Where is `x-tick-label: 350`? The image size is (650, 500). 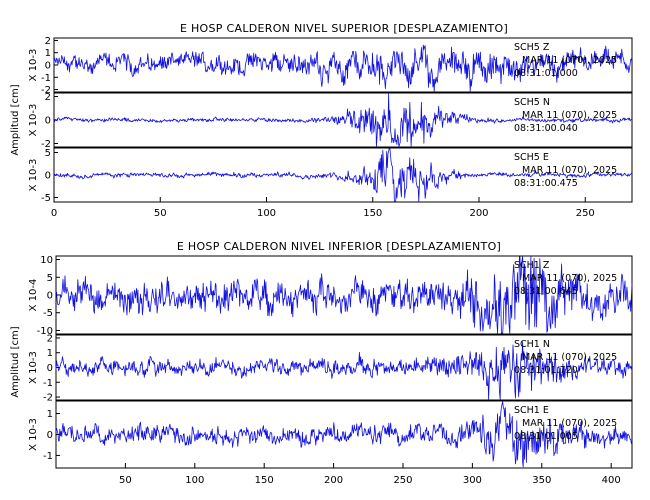
x-tick-label: 350 is located at coordinates (541, 480).